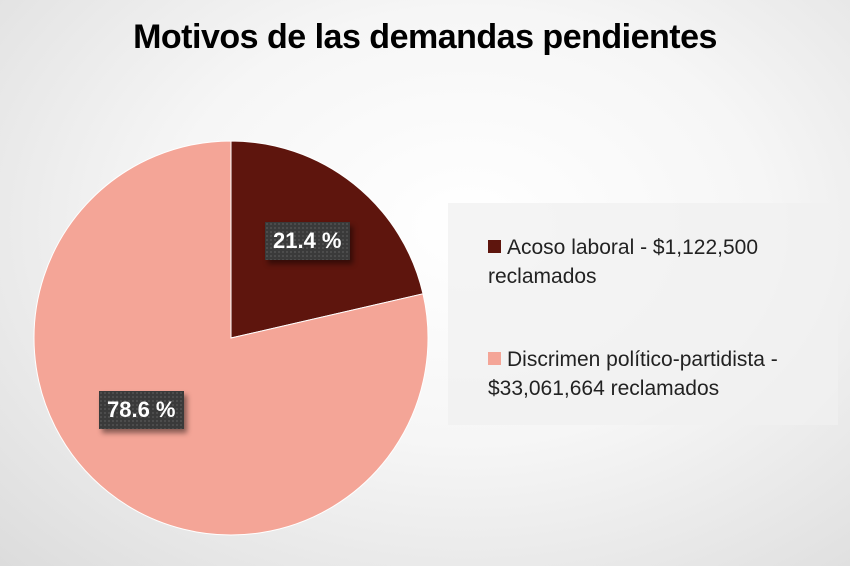 The height and width of the screenshot is (566, 850). I want to click on chart-title: Motivos de las demandas pendientes, so click(425, 37).